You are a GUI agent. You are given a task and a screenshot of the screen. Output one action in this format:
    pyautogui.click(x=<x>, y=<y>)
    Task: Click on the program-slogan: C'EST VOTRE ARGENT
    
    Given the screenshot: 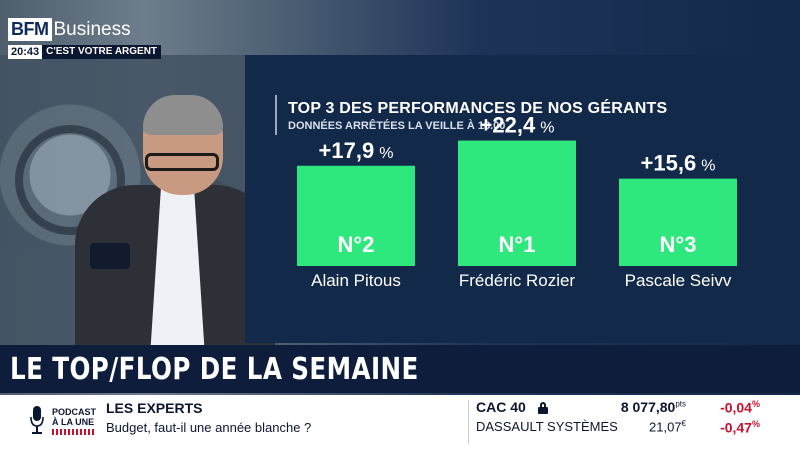 What is the action you would take?
    pyautogui.click(x=102, y=52)
    